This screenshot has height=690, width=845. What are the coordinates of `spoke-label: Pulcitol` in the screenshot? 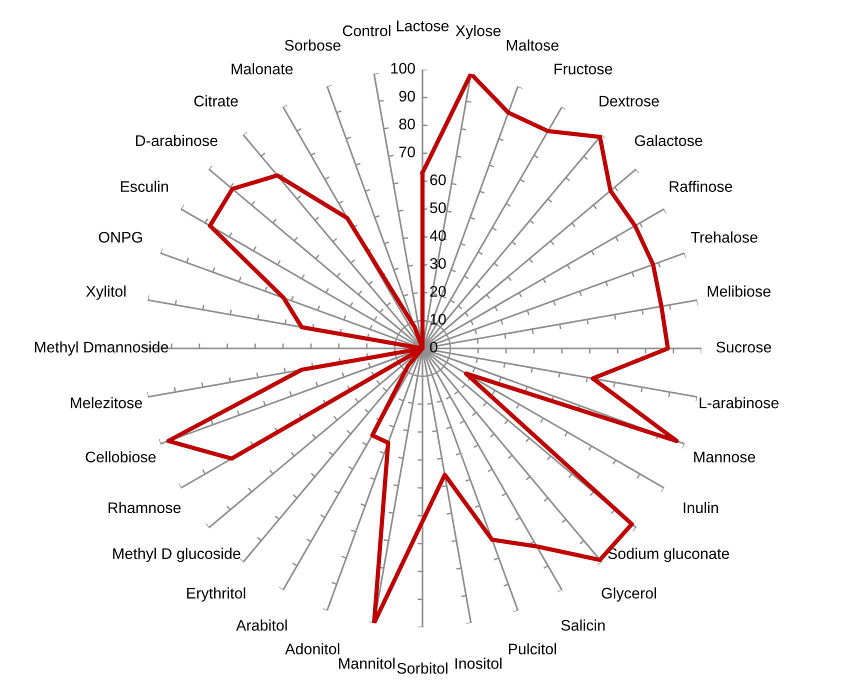 It's located at (532, 648).